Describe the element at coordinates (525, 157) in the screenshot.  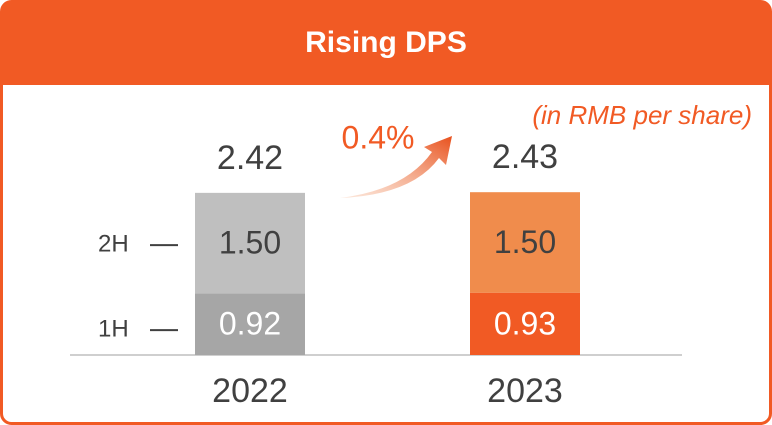
I see `total-label: 2.43` at that location.